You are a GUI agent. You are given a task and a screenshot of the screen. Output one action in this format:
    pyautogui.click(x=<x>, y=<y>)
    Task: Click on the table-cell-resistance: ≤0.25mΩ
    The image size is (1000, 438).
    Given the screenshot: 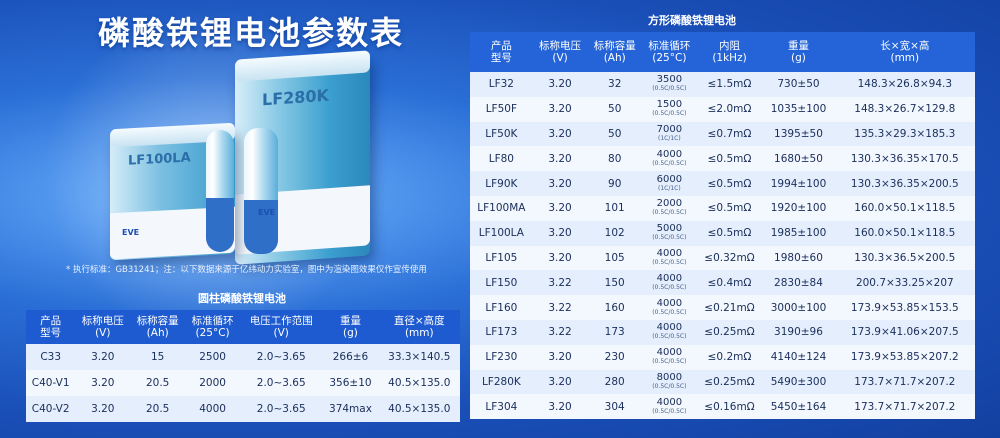 What is the action you would take?
    pyautogui.click(x=729, y=332)
    